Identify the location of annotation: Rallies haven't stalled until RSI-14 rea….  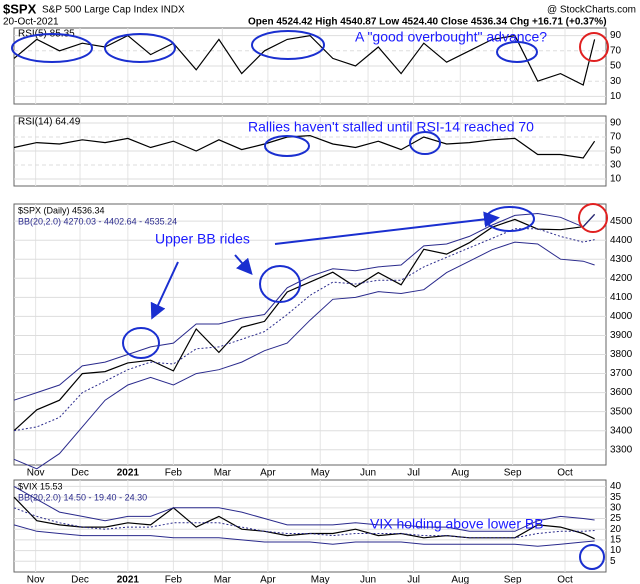
(391, 127).